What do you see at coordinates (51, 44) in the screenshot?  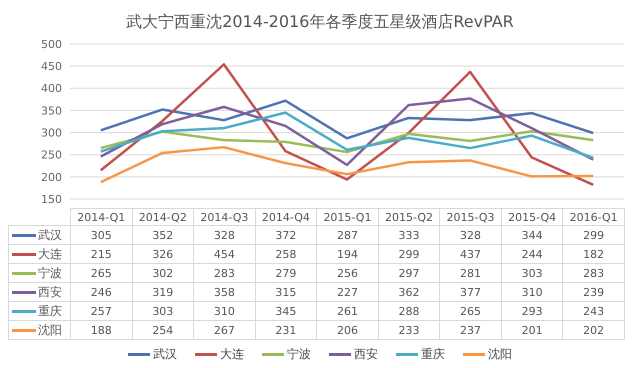 I see `y-tick-label: 500` at bounding box center [51, 44].